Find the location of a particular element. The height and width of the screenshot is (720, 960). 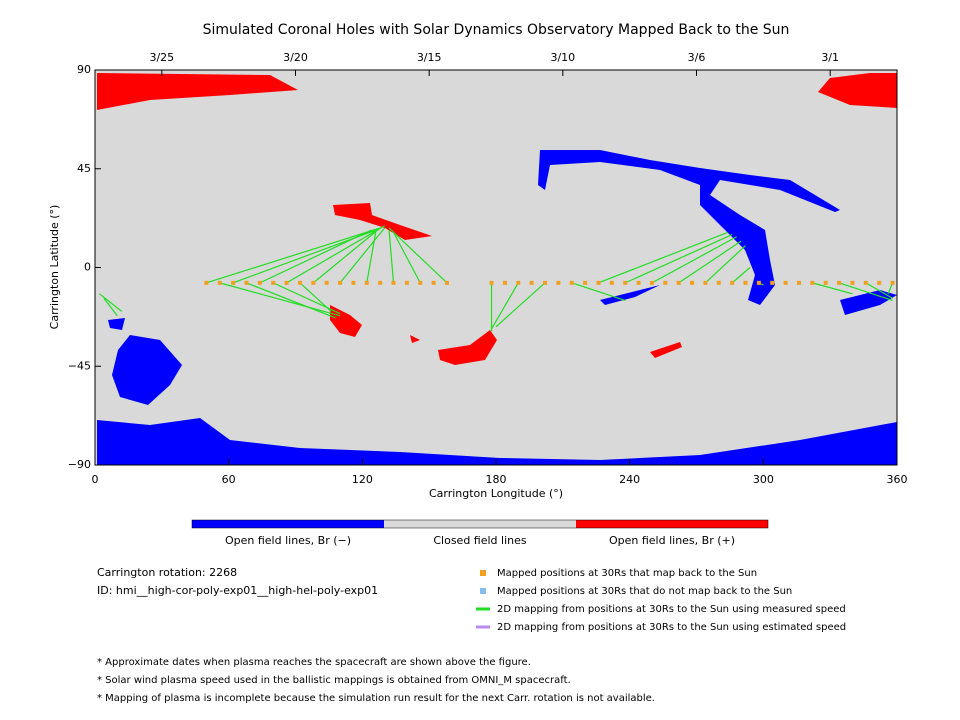

colorbar-label: Closed field lines is located at coordinates (480, 540).